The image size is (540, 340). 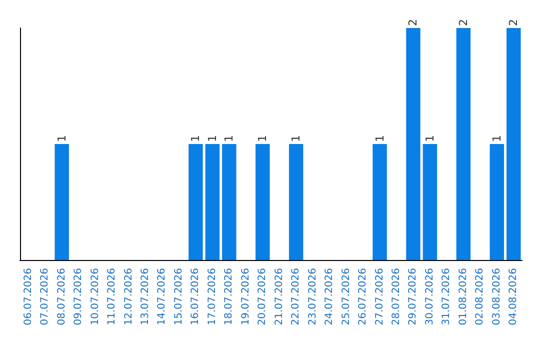 I want to click on x-tick-label: 02.08.2026, so click(x=480, y=297).